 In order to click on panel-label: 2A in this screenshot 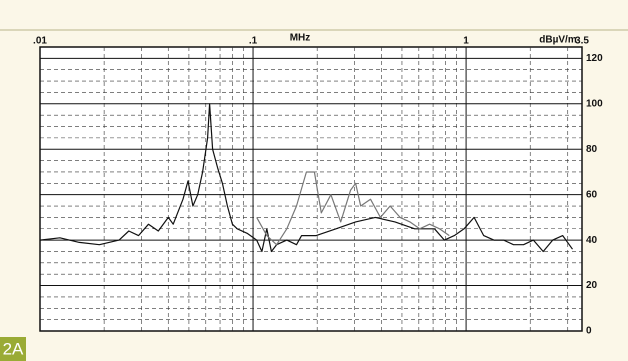, I will do `click(13, 348)`.